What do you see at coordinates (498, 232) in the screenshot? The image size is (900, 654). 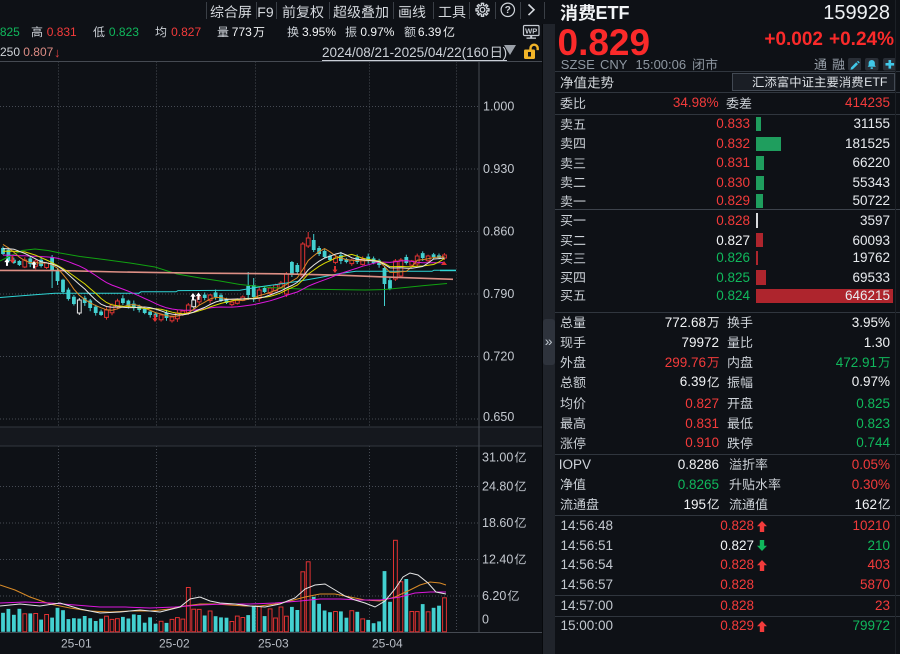 I see `svg-text: 0.860` at bounding box center [498, 232].